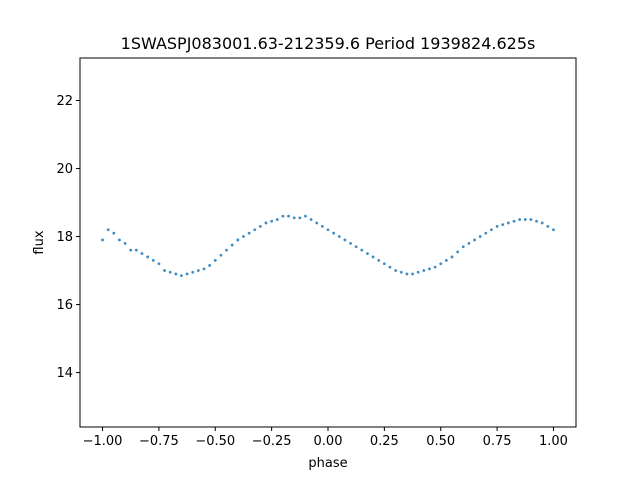 The width and height of the screenshot is (640, 480). What do you see at coordinates (328, 246) in the screenshot?
I see `data-points` at bounding box center [328, 246].